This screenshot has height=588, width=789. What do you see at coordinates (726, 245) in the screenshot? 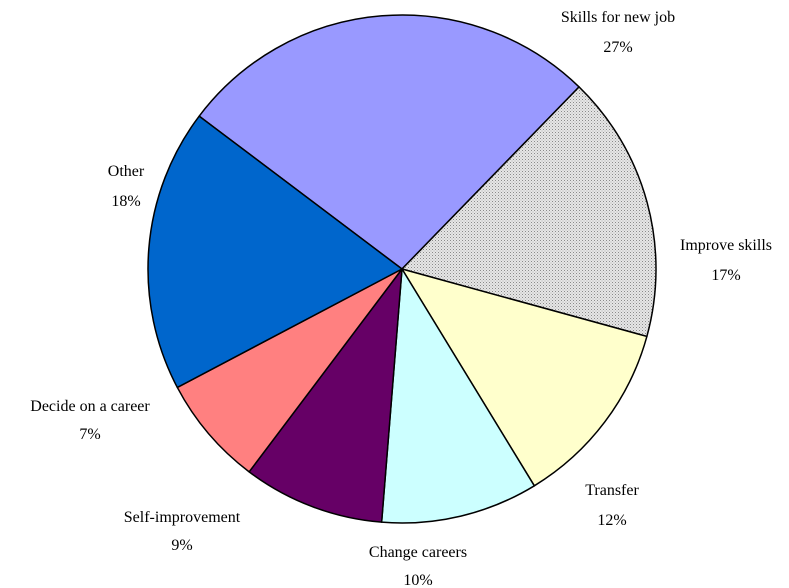
I see `slice-label-improve-skills: Improve skills` at bounding box center [726, 245].